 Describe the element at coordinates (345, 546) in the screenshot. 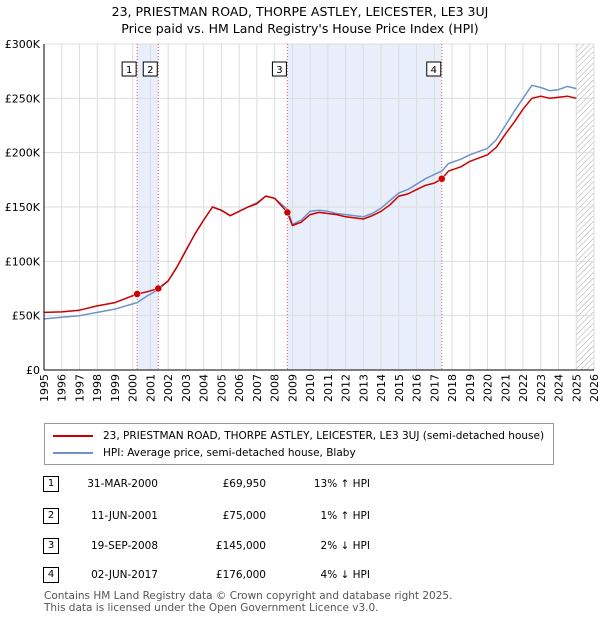

I see `transaction-hpi: 2% ↓ HPI` at that location.